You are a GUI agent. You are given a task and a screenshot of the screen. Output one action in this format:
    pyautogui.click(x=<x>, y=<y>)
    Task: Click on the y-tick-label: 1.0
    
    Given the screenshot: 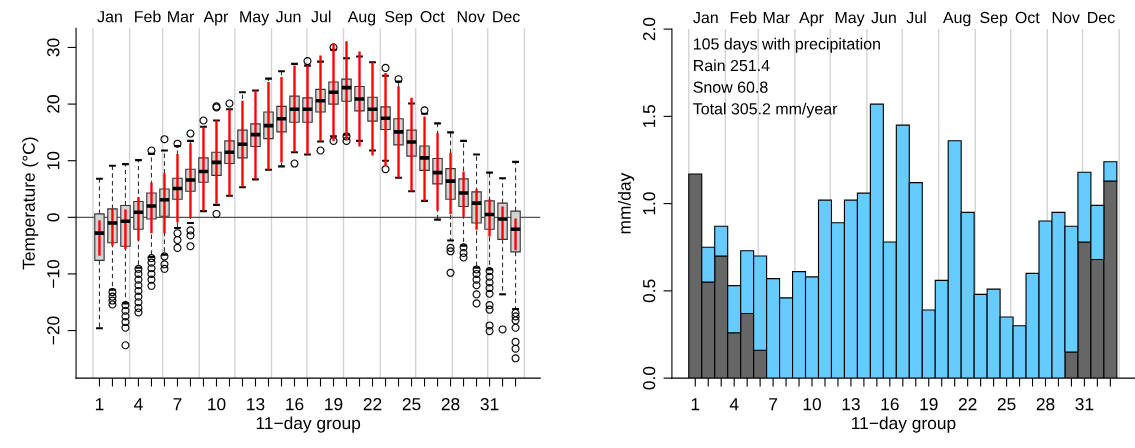 What is the action you would take?
    pyautogui.click(x=649, y=203)
    